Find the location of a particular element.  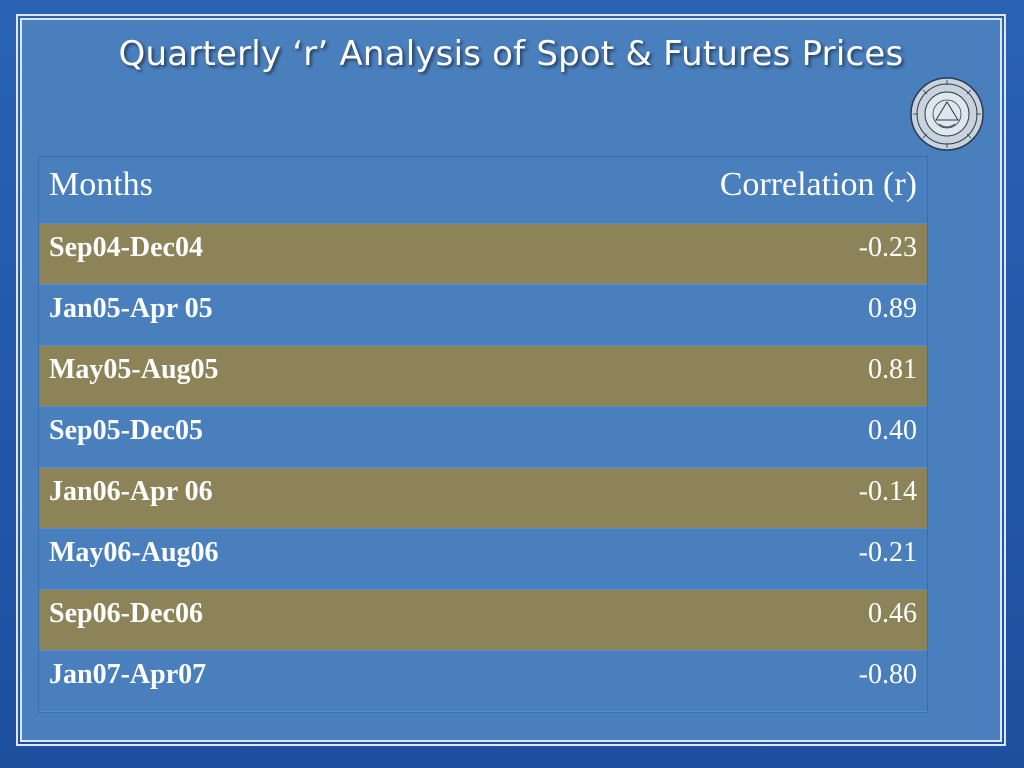

table-header-row: Months Correlation (r) is located at coordinates (483, 190).